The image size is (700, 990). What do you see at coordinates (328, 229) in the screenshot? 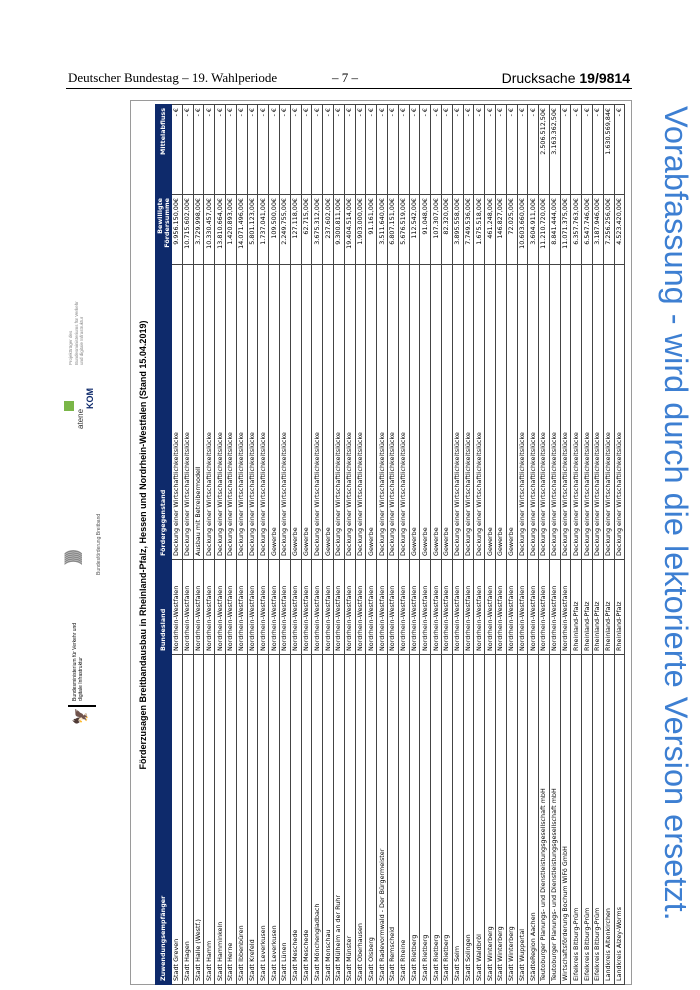
I see `cell-foerdersumme: 237.602,00€` at bounding box center [328, 229].